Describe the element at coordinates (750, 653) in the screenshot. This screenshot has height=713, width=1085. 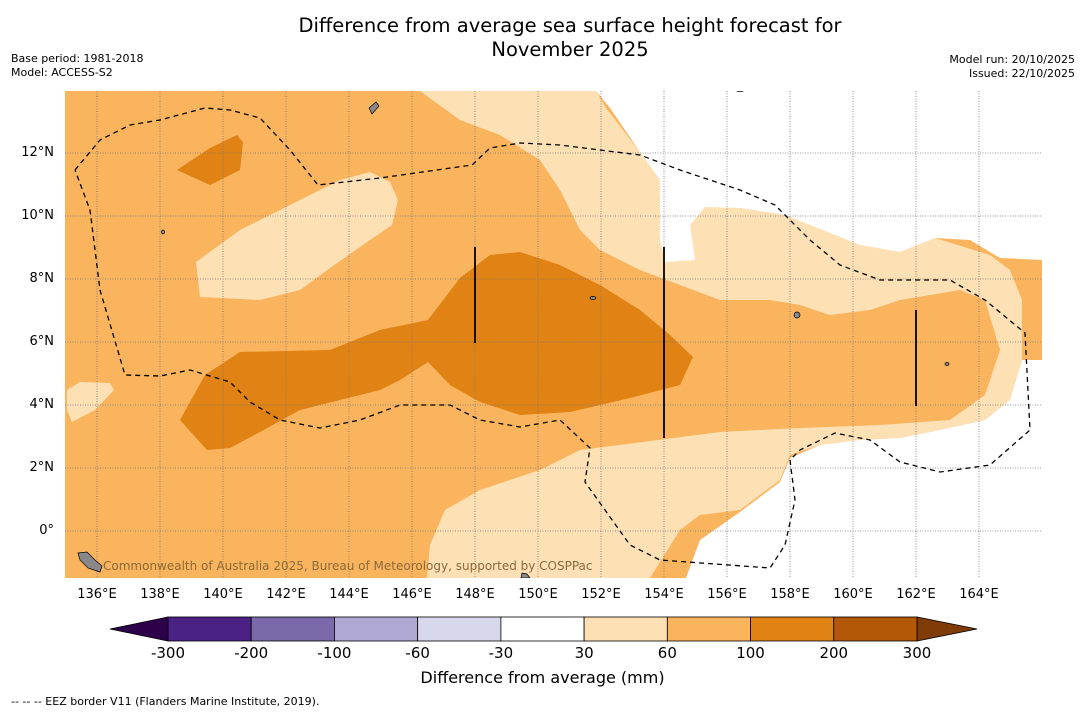
I see `colorbar-tick: 100` at that location.